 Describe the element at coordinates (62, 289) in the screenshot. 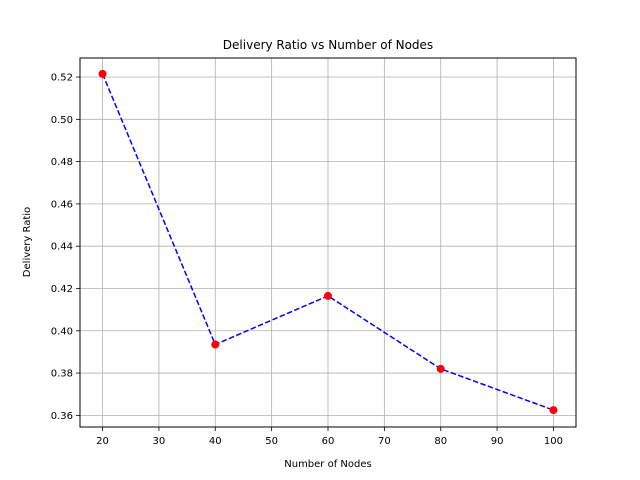

I see `y-tick-label: 0.42` at that location.